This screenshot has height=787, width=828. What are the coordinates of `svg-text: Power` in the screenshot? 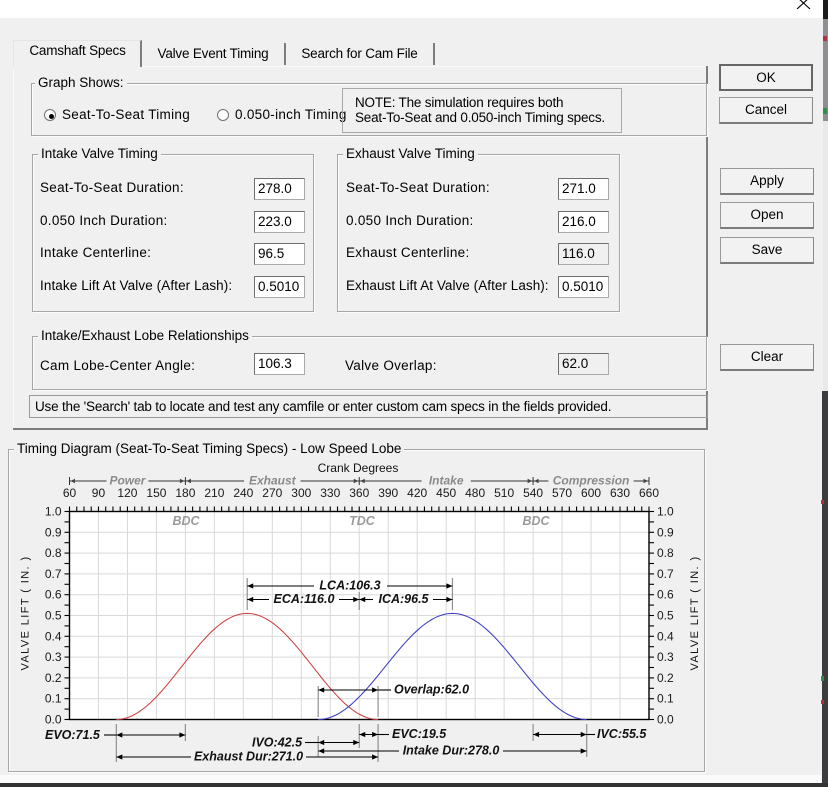 It's located at (127, 481).